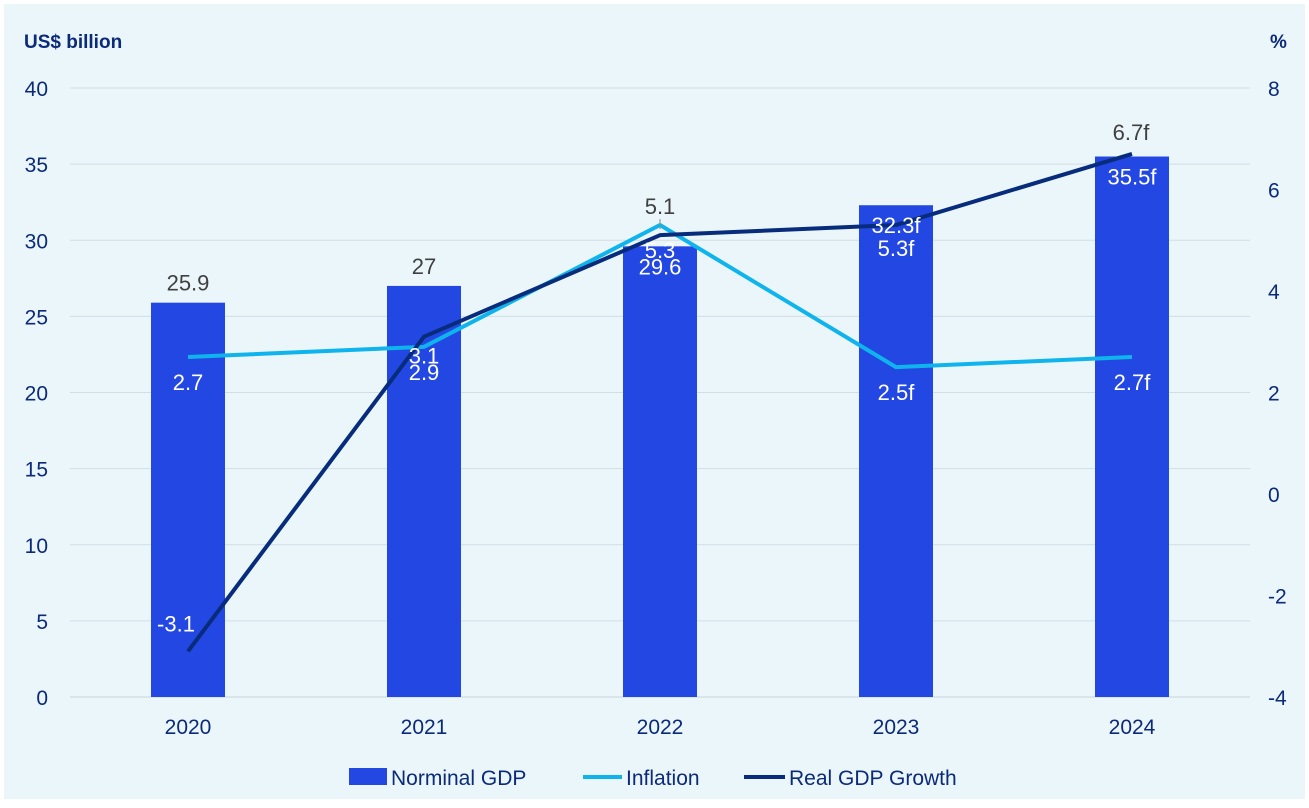 The width and height of the screenshot is (1309, 808). I want to click on data-label-real-gdp-growth: 6.7f, so click(1132, 132).